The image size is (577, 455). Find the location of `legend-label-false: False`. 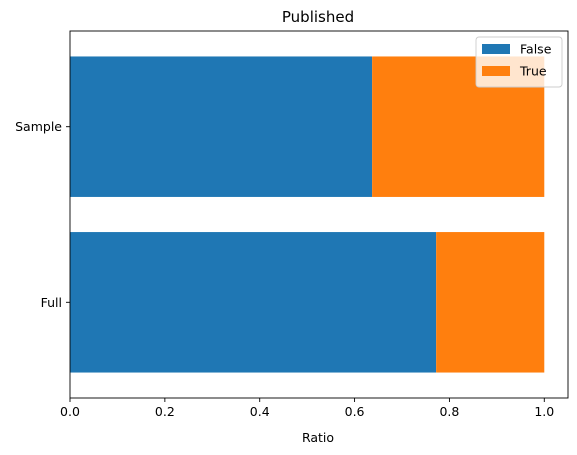

legend-label-false: False is located at coordinates (536, 49).